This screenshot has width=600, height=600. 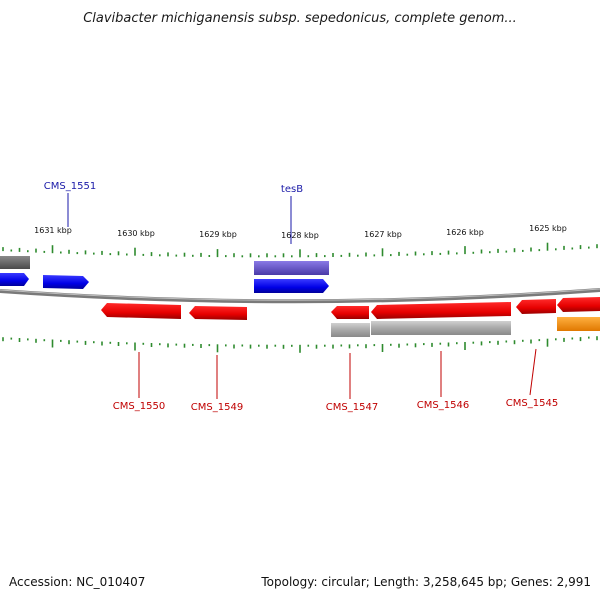 What do you see at coordinates (173, 212) in the screenshot?
I see `forward-gene-labels: CMS_1551 tesB` at bounding box center [173, 212].